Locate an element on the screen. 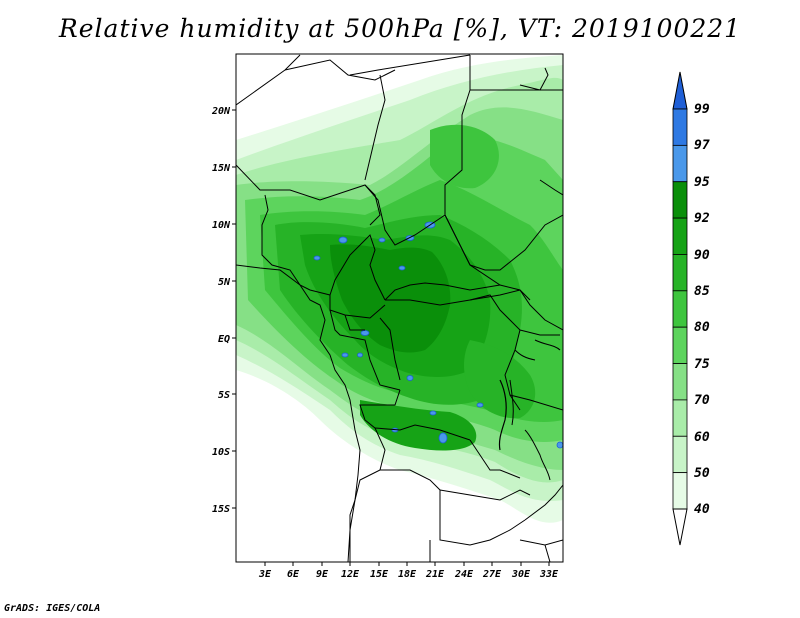 Image resolution: width=800 pixels, height=618 pixels. lat-label: 20N is located at coordinates (221, 111).